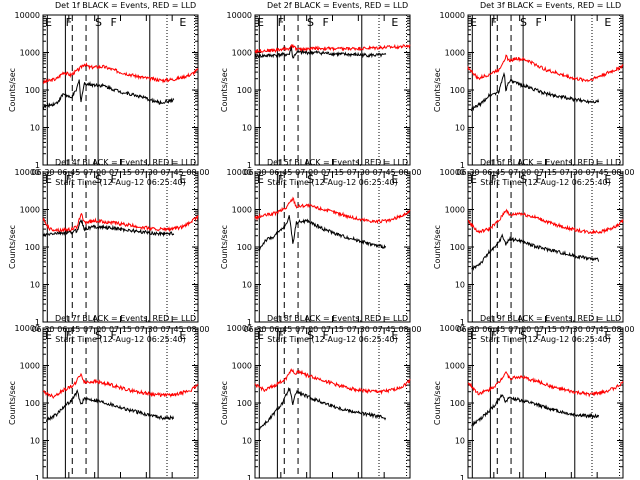 The image size is (640, 480). Describe the element at coordinates (125, 5) in the screenshot. I see `panel-title: Det 1f BLACK = Events, RED = LLD` at that location.